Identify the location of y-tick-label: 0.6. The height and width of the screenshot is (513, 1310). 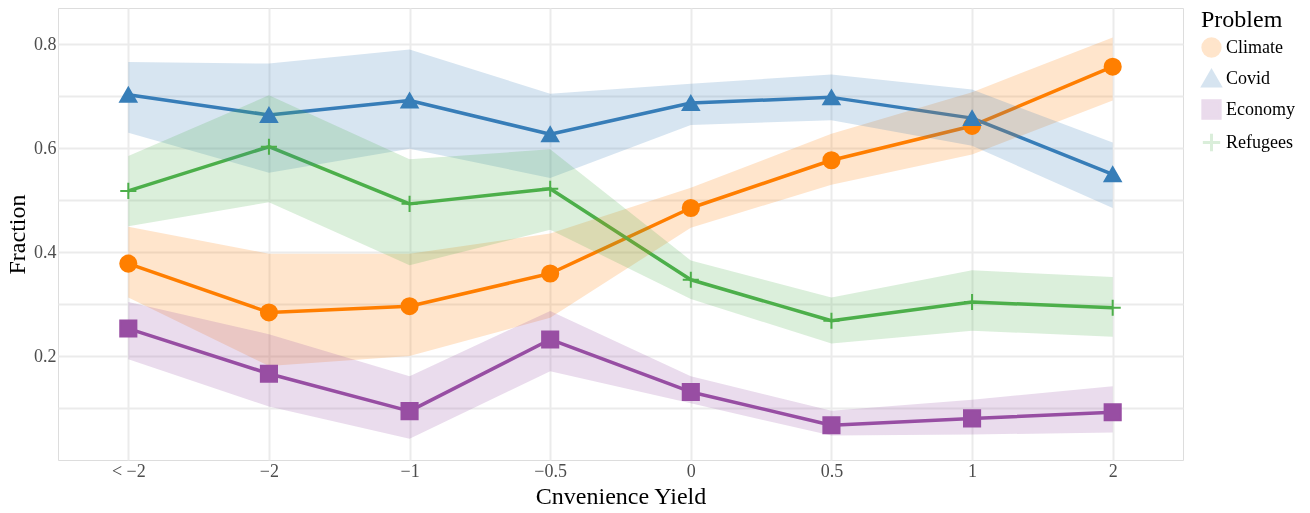
(45, 147).